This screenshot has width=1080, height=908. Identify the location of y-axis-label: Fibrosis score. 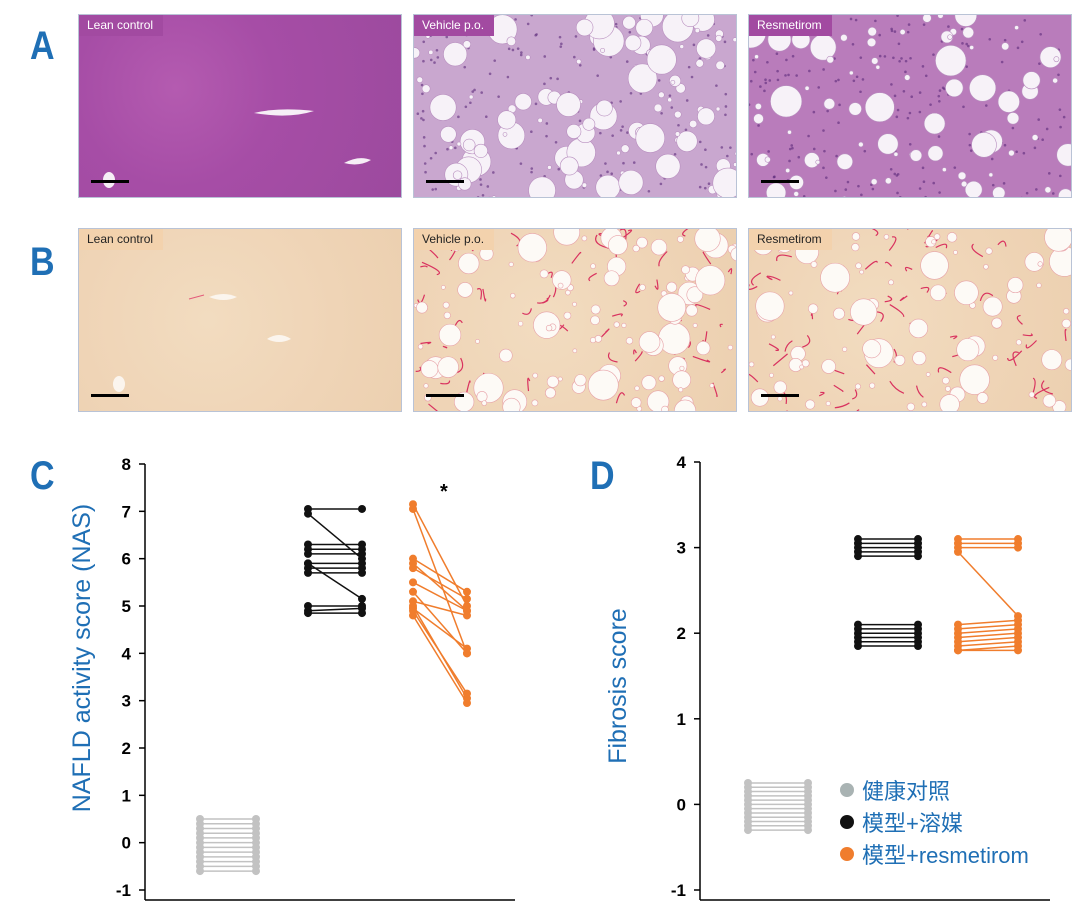
(618, 686).